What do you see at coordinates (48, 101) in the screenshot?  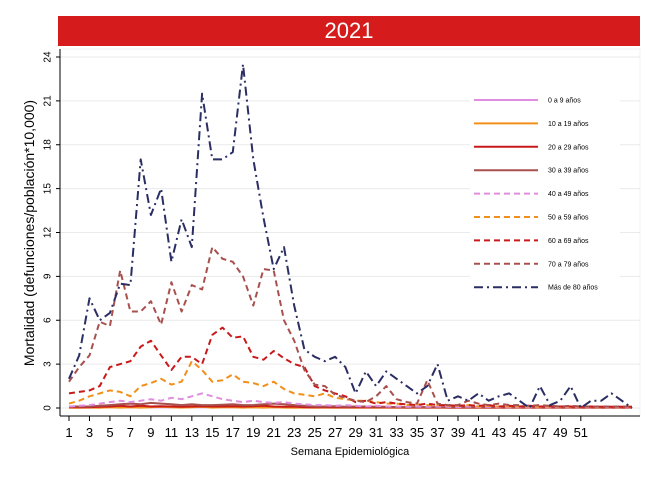 I see `y-tick-label: 21` at bounding box center [48, 101].